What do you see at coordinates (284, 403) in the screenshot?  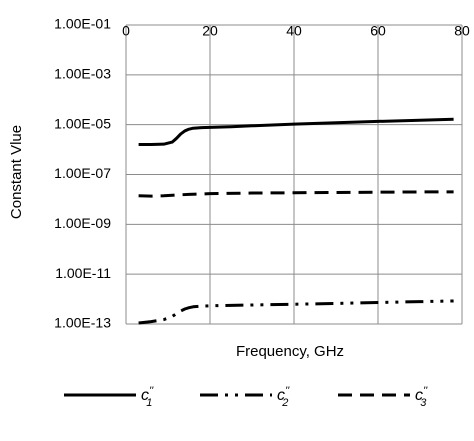 I see `legend-label-sub: 2` at bounding box center [284, 403].